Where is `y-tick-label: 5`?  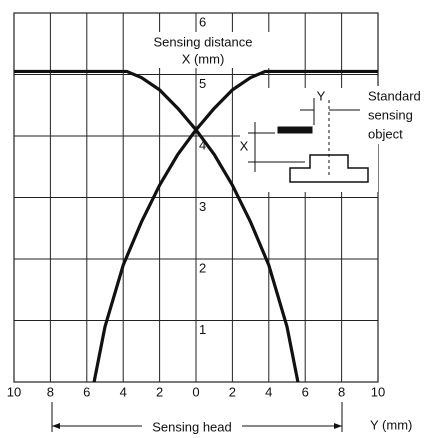 y-tick-label: 5 is located at coordinates (202, 83).